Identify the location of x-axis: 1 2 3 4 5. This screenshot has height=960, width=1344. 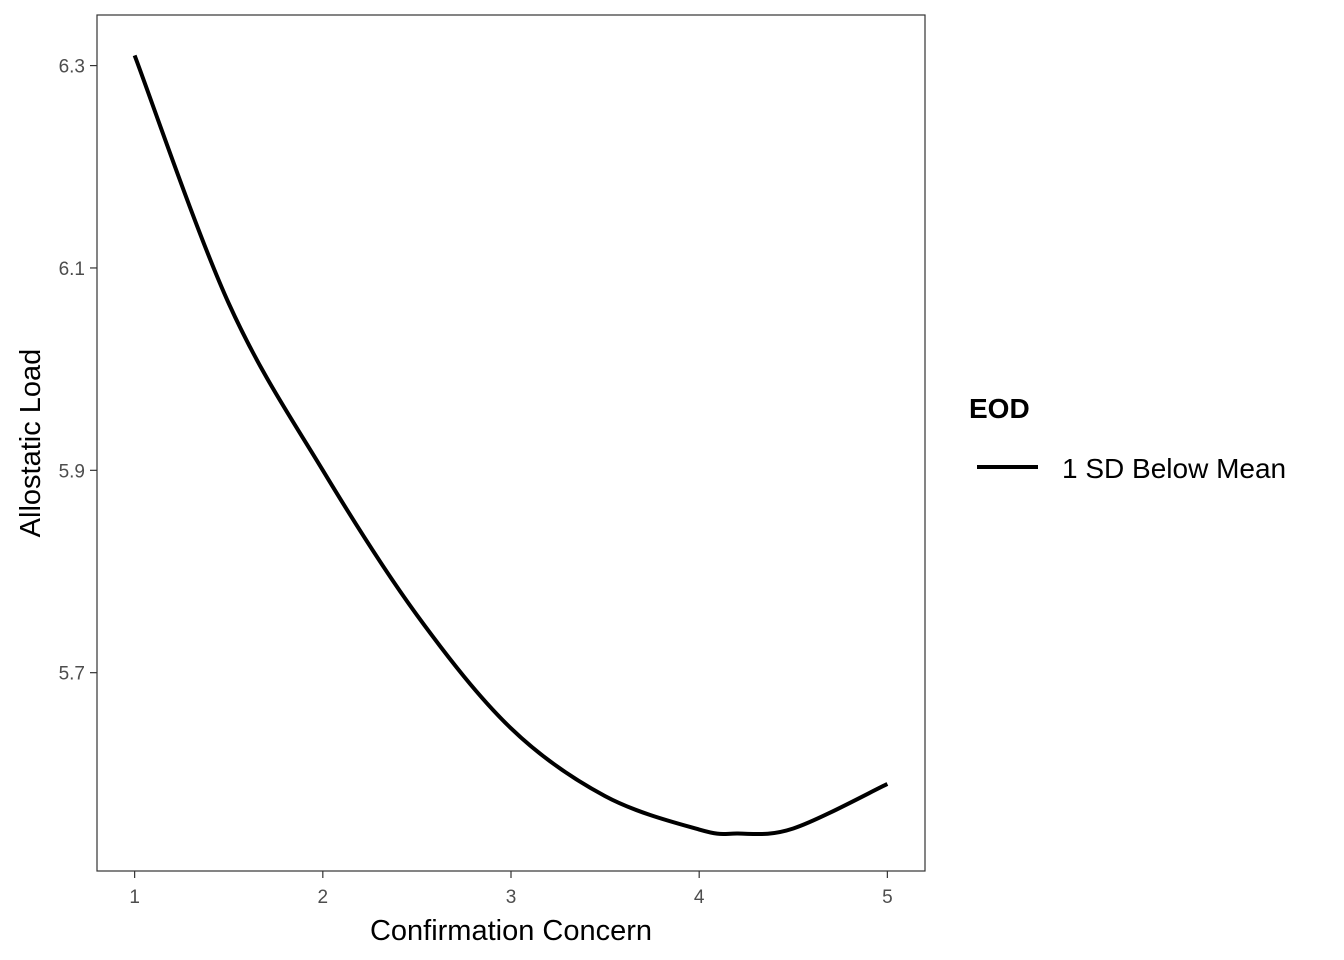
(511, 889).